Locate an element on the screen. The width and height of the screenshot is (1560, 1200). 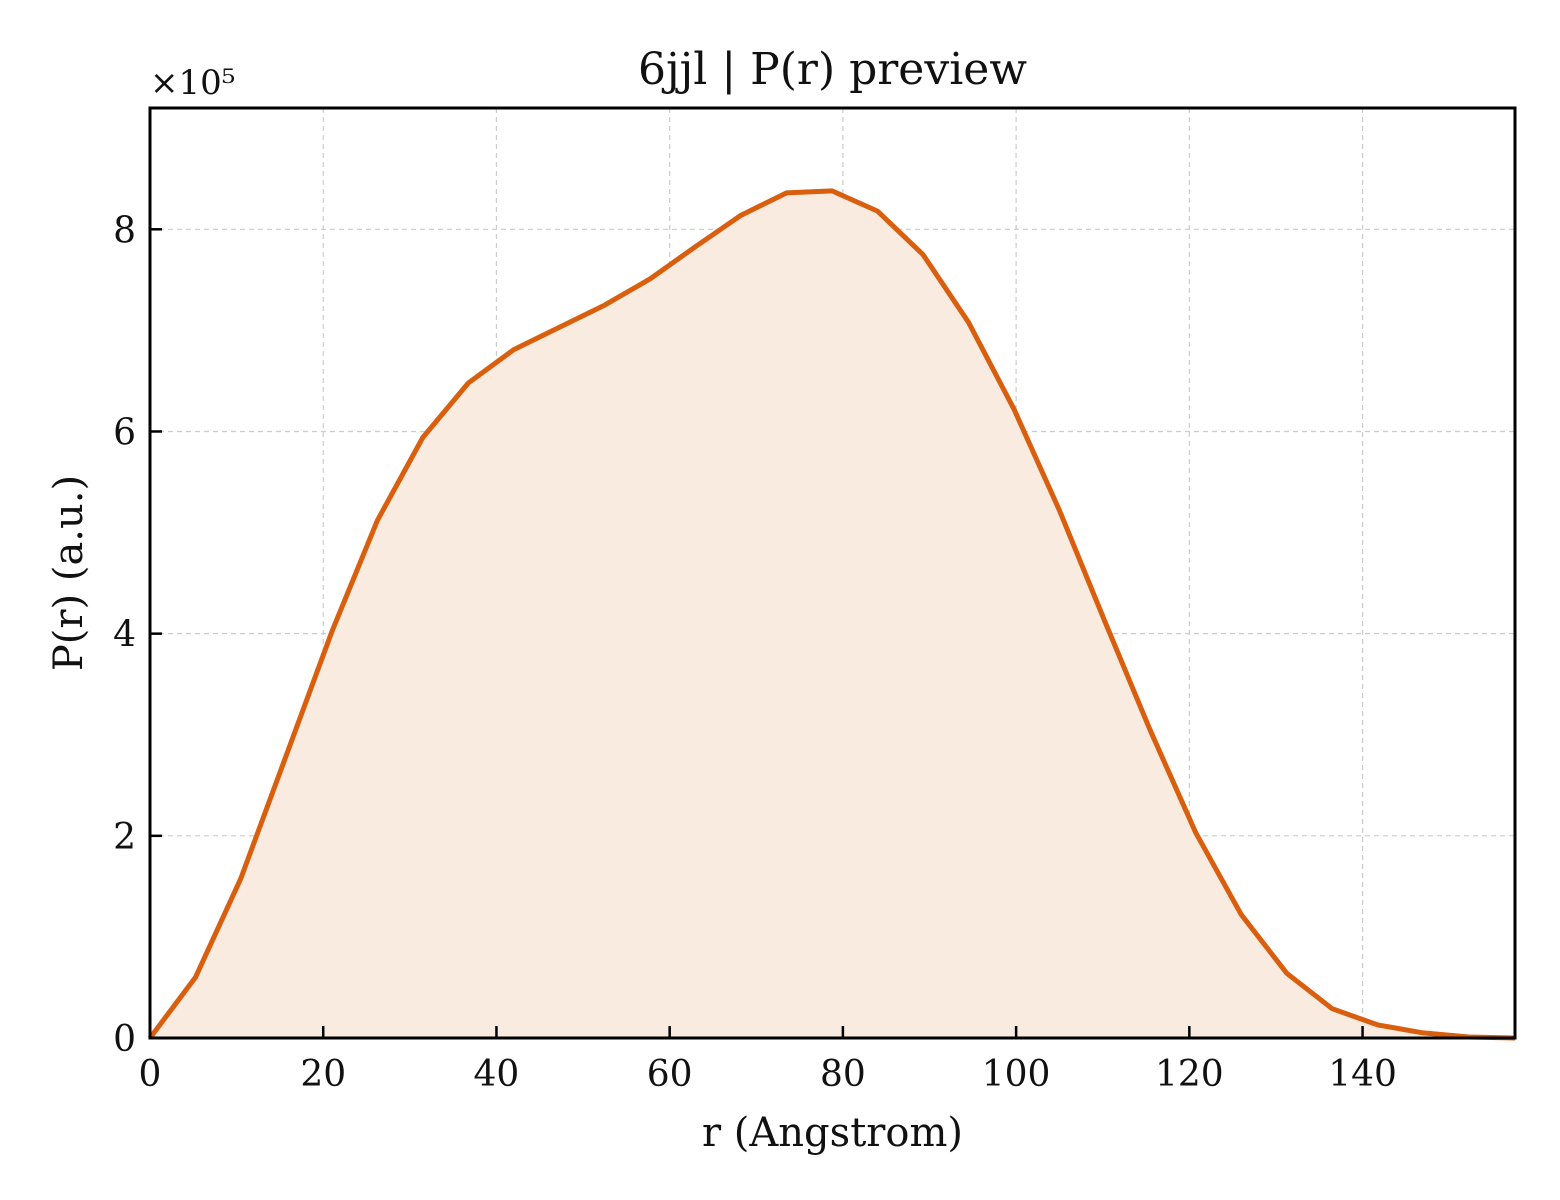
y-tick-label: 2 is located at coordinates (124, 837).